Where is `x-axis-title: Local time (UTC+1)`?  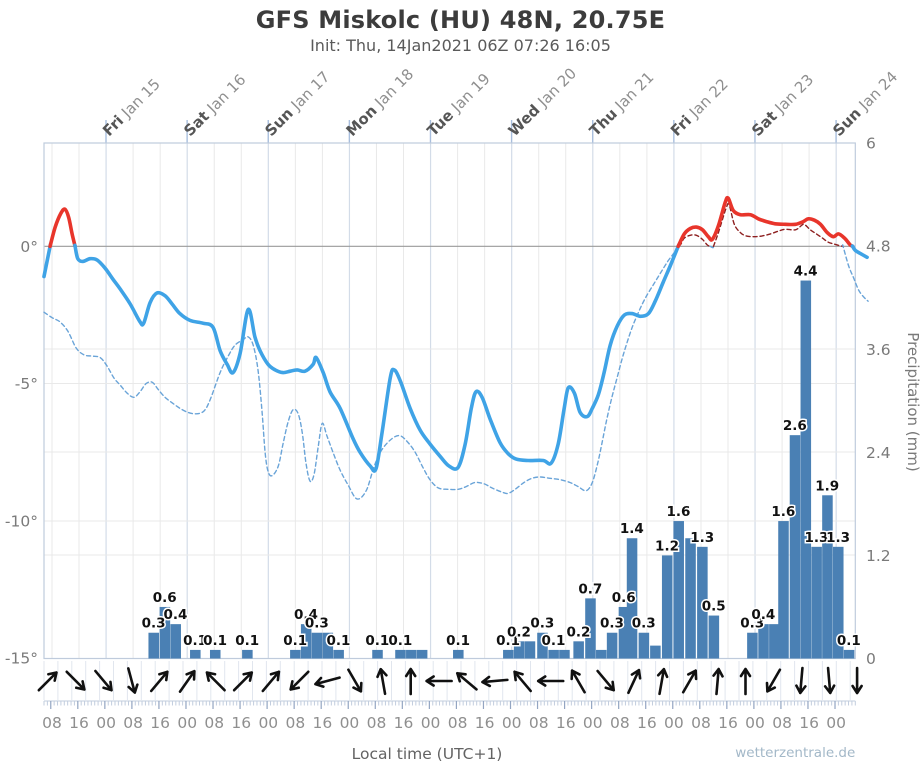 x-axis-title: Local time (UTC+1) is located at coordinates (427, 754).